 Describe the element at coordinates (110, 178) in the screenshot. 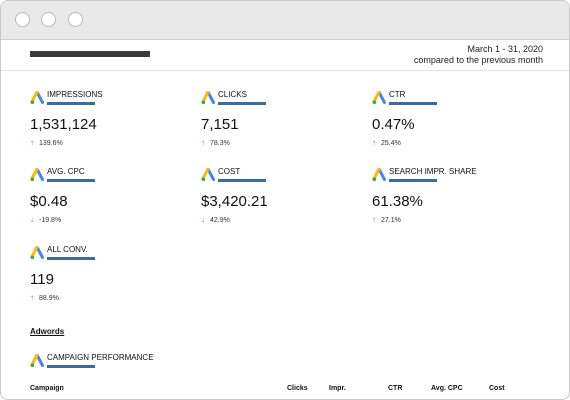

I see `metric-header: AVG. CPC` at that location.